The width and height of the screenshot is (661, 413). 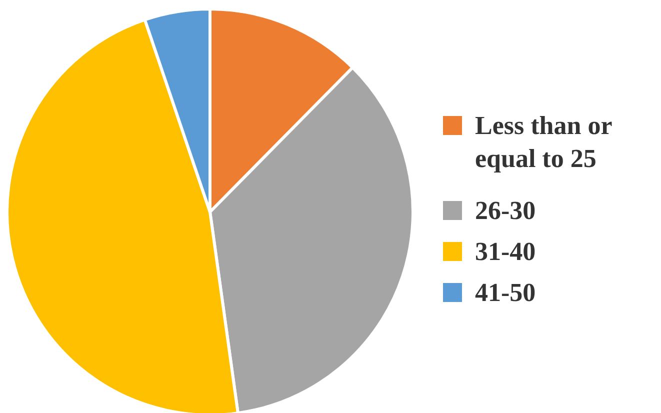 What do you see at coordinates (505, 251) in the screenshot?
I see `legend-label: 31-40` at bounding box center [505, 251].